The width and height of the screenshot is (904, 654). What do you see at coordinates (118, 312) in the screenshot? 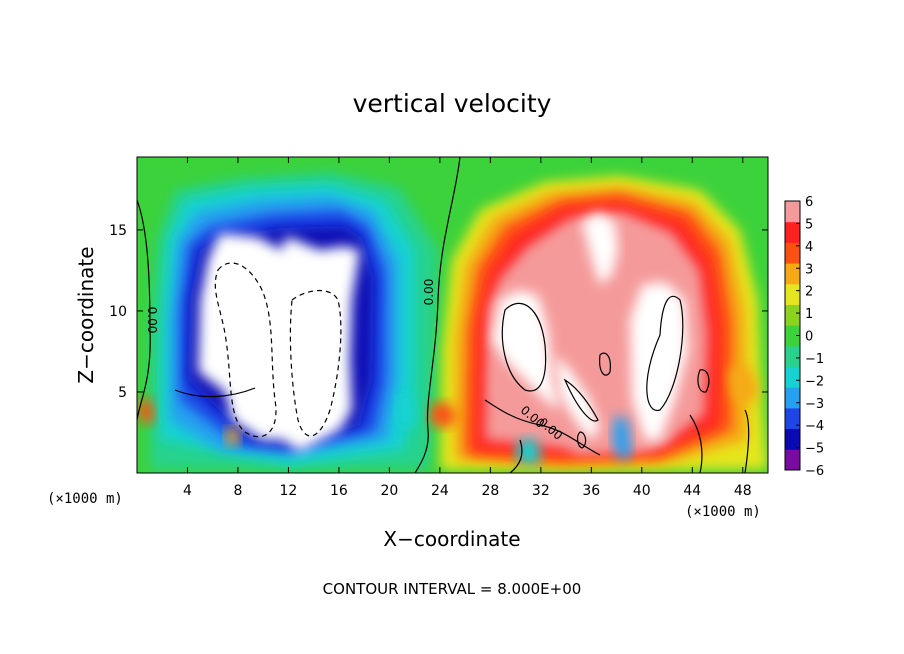
I see `y-tick-label: 10` at bounding box center [118, 312].